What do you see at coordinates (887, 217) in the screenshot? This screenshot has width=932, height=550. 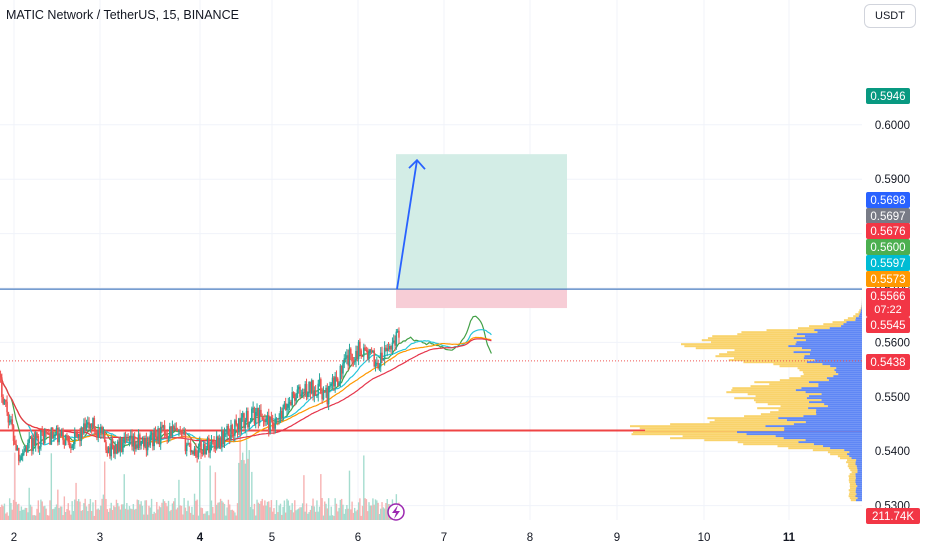 I see `svg-text: 0.5697` at bounding box center [887, 217].